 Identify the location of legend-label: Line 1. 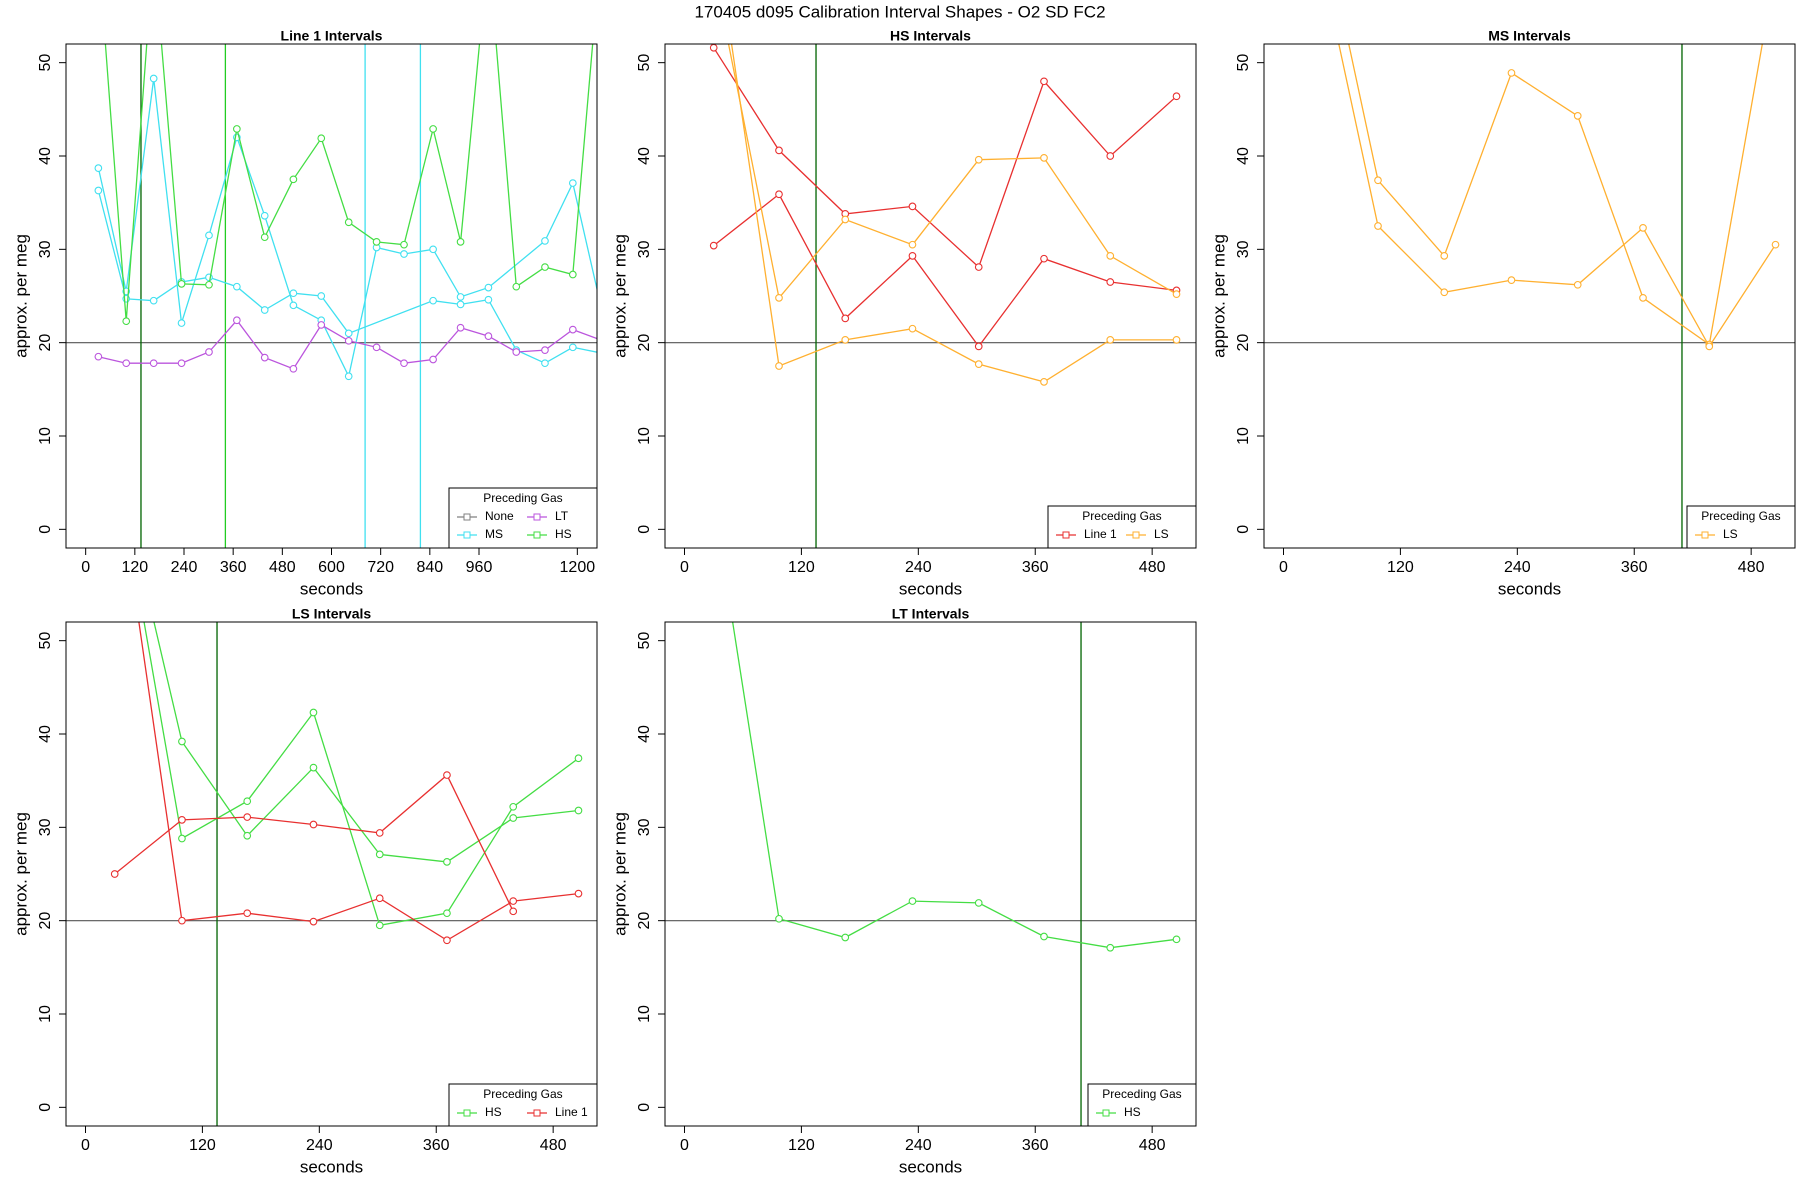
(1100, 534).